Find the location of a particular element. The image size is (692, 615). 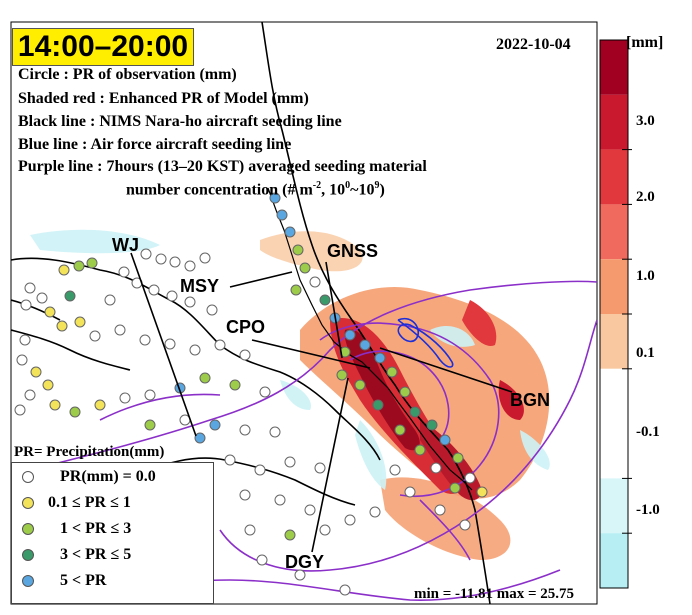

legend-item: 5 < PR is located at coordinates (64, 581).